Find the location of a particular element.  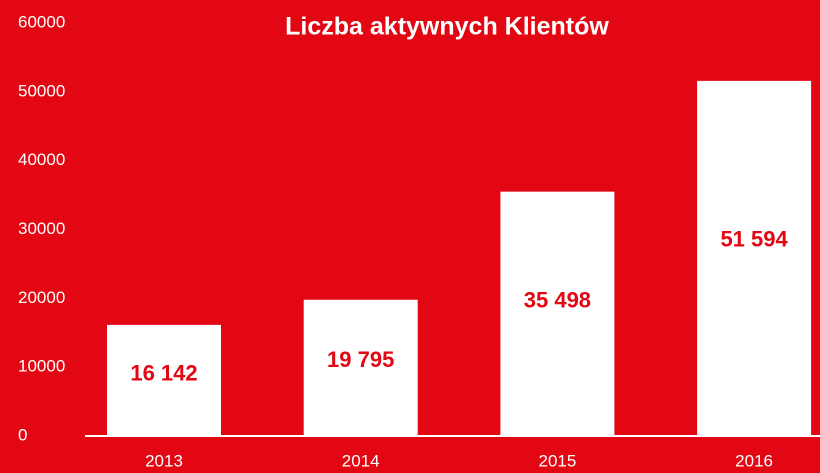

y-tick-label: 30000 is located at coordinates (41, 228).